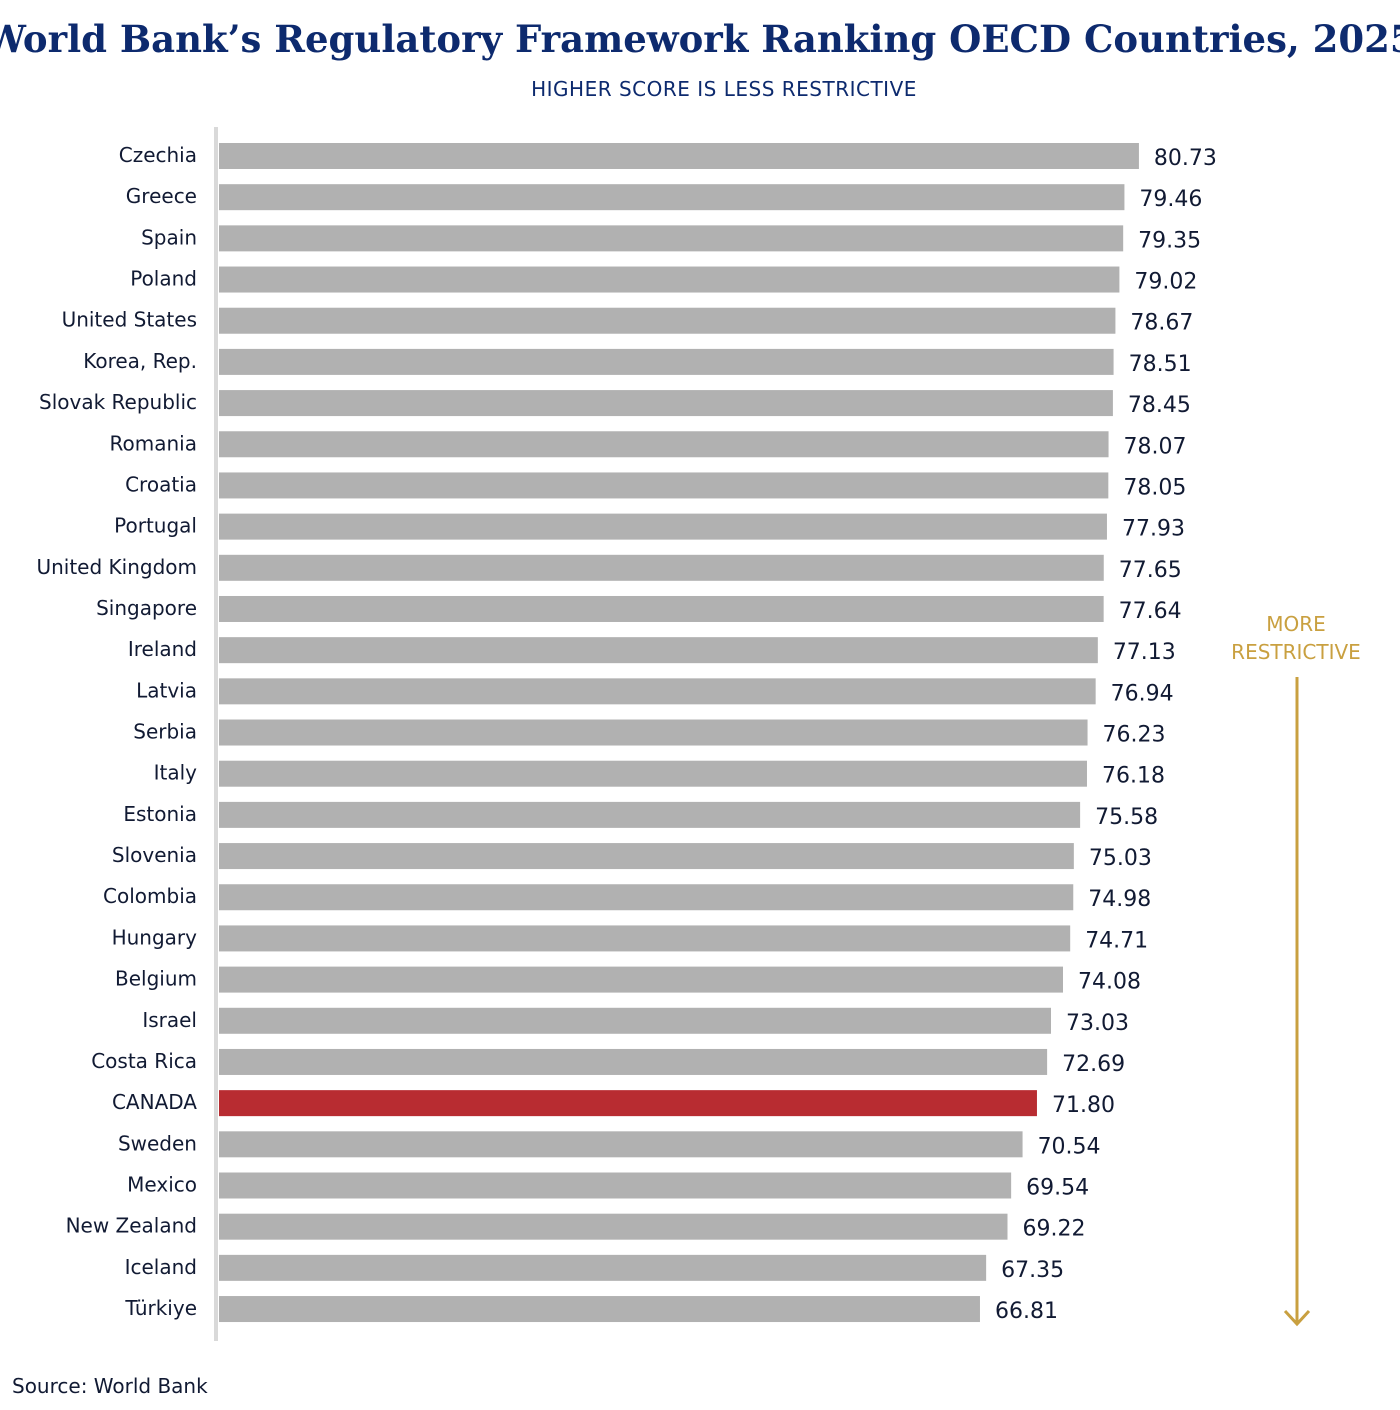 The image size is (1400, 1410). I want to click on value-label: 78.67, so click(1161, 323).